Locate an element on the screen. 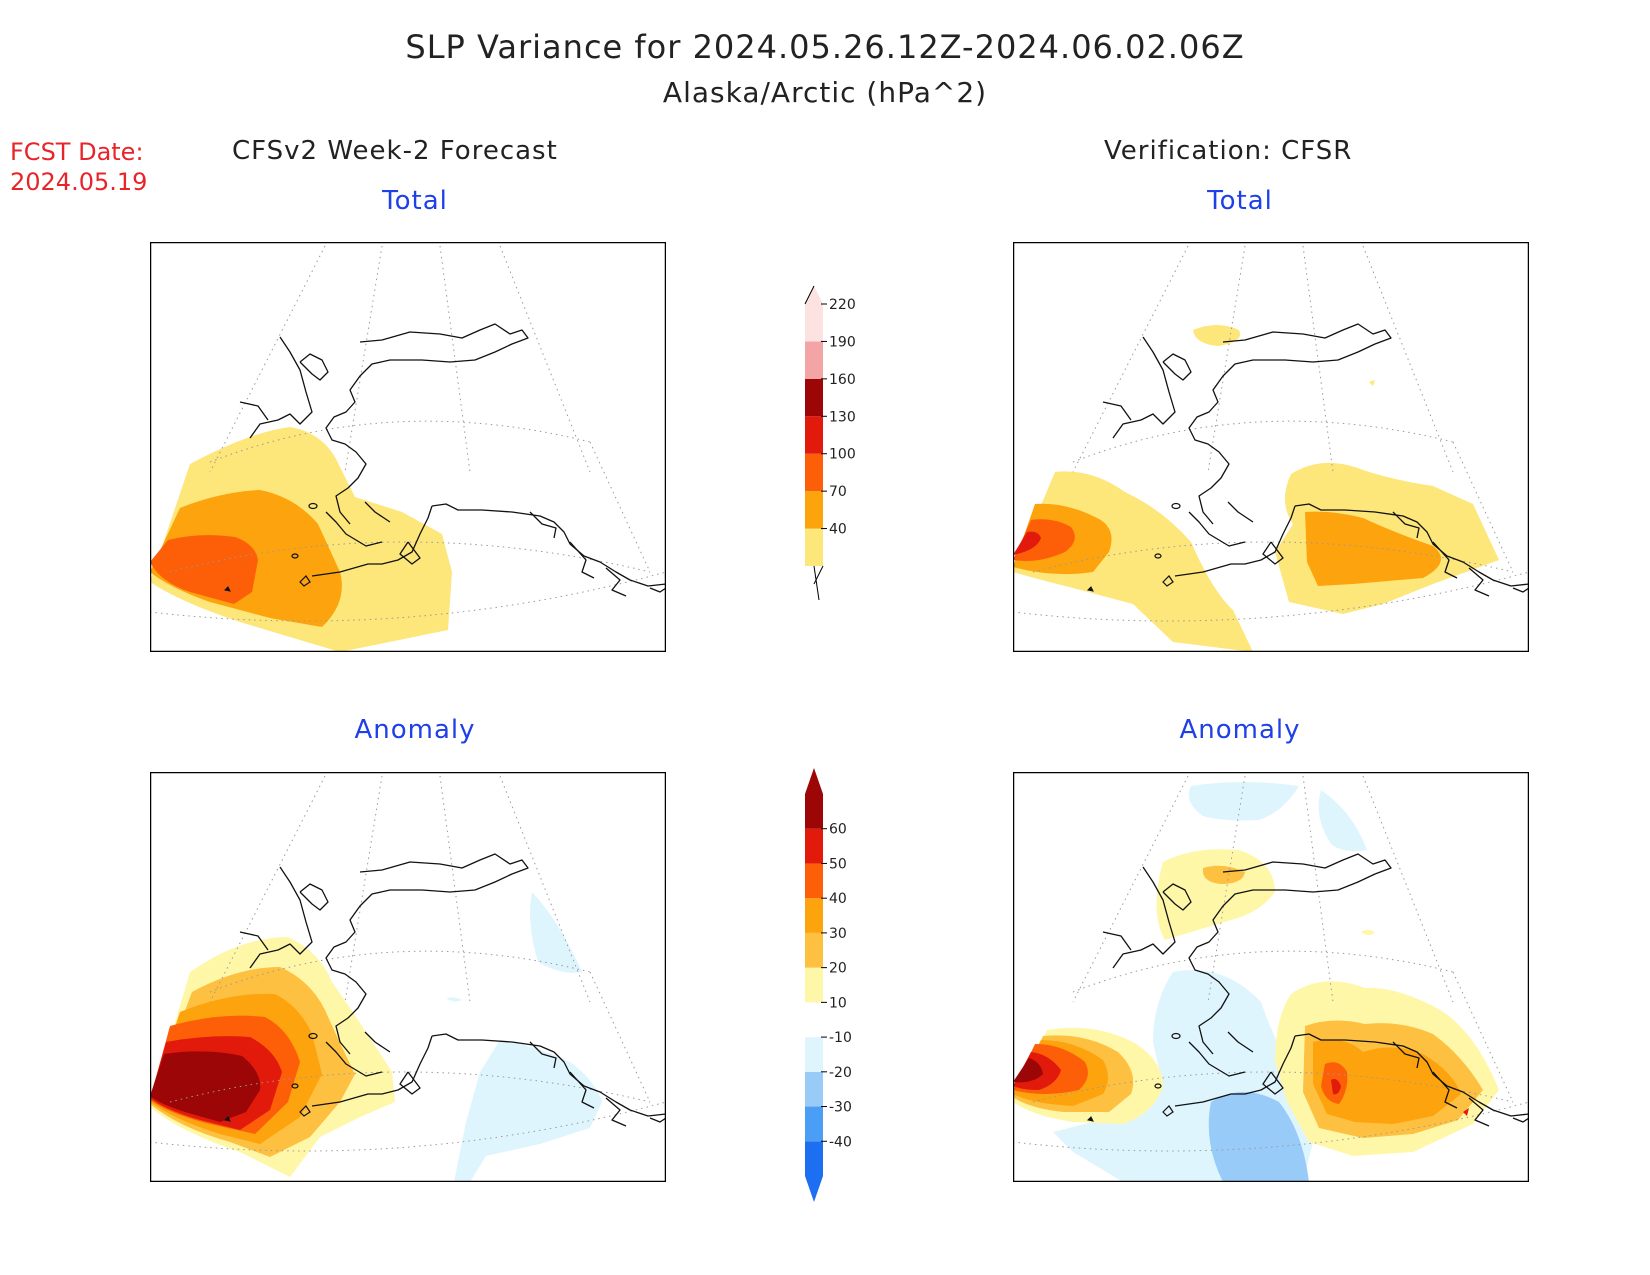  colorbar-tick-label: 130 is located at coordinates (842, 417).